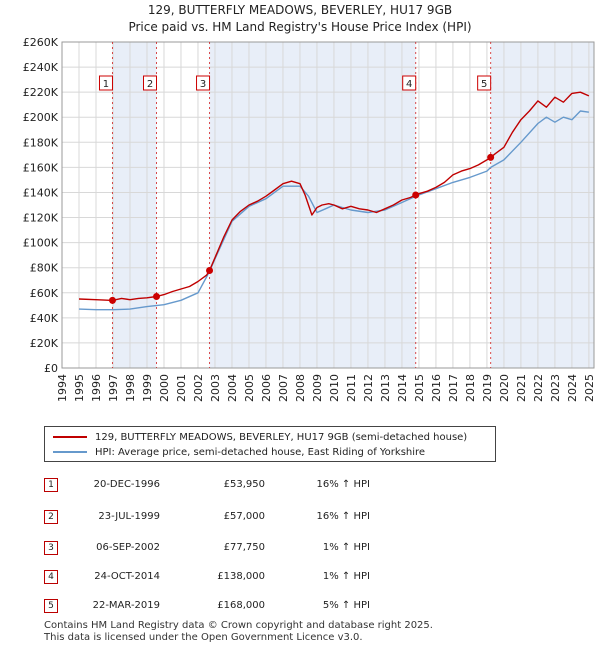 The image size is (600, 650). I want to click on y-tick-label: £20K, so click(44, 343).